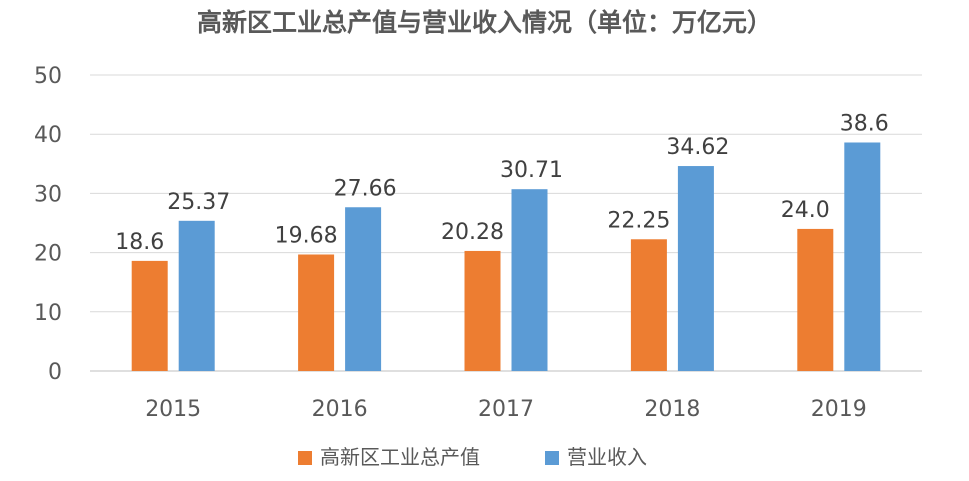  What do you see at coordinates (607, 457) in the screenshot?
I see `legend-label: 营业收入` at bounding box center [607, 457].